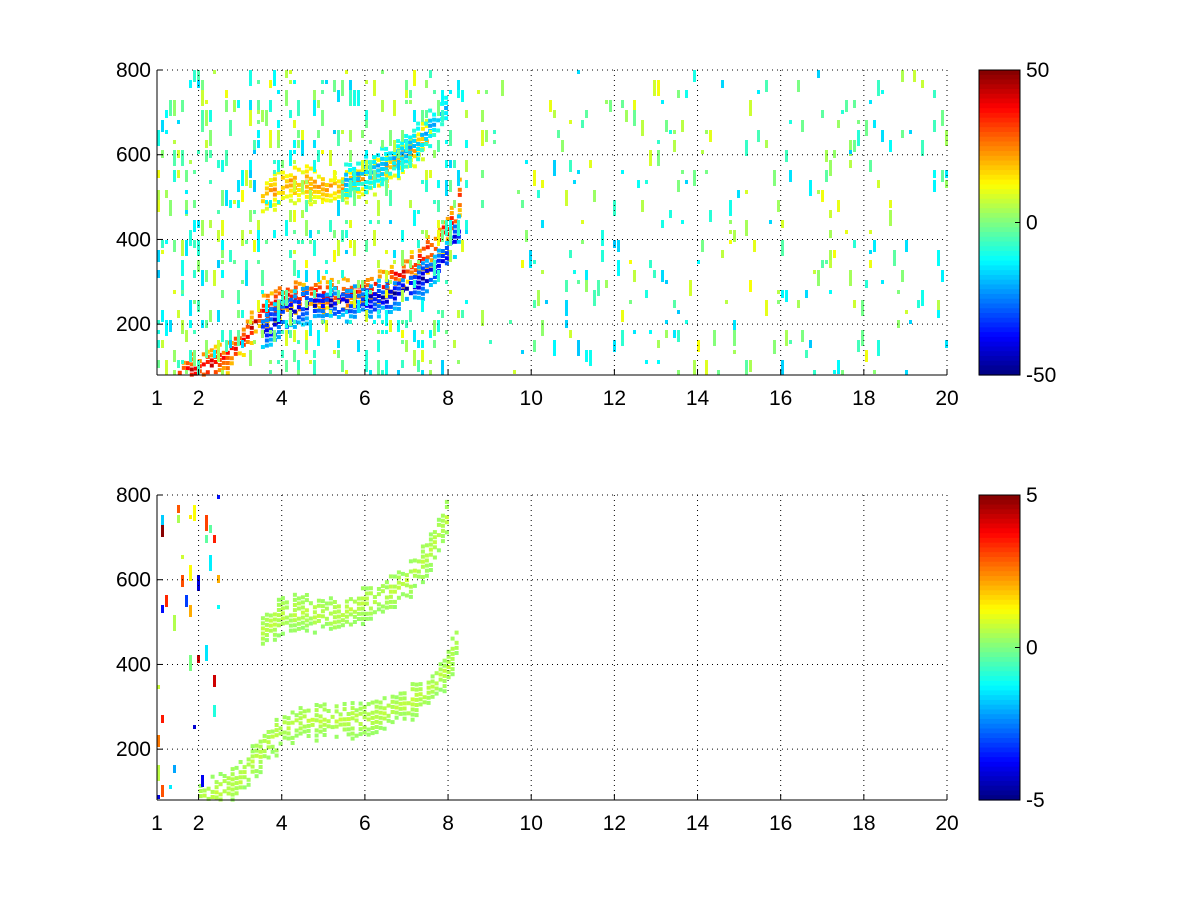 Image resolution: width=1200 pixels, height=900 pixels. Describe the element at coordinates (448, 823) in the screenshot. I see `x-tick-label: 8` at that location.